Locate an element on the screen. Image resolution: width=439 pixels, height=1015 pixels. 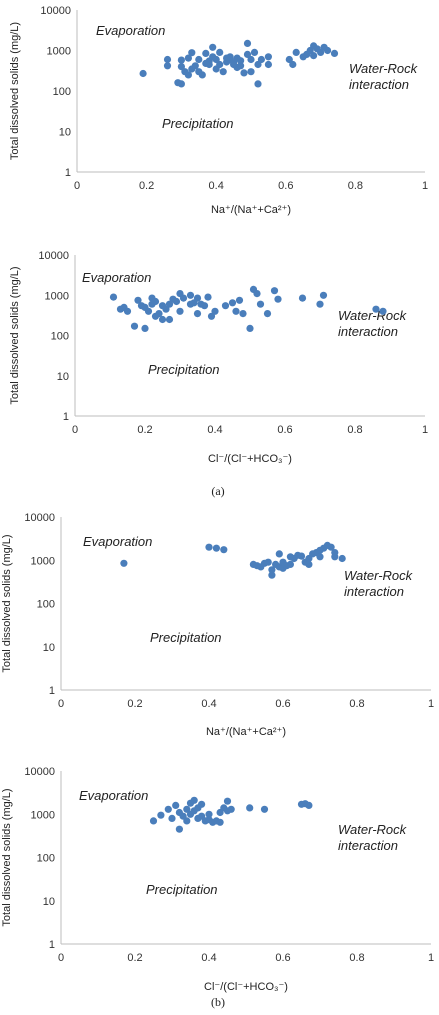
y-tick-label: 100 is located at coordinates (60, 337).